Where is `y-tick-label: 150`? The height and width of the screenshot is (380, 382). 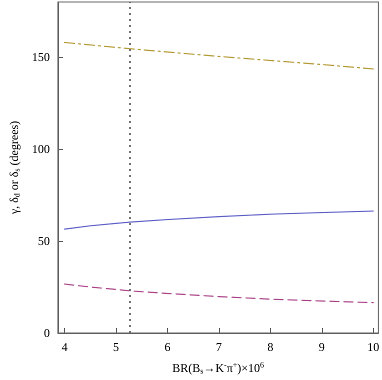 y-tick-label: 150 is located at coordinates (41, 57).